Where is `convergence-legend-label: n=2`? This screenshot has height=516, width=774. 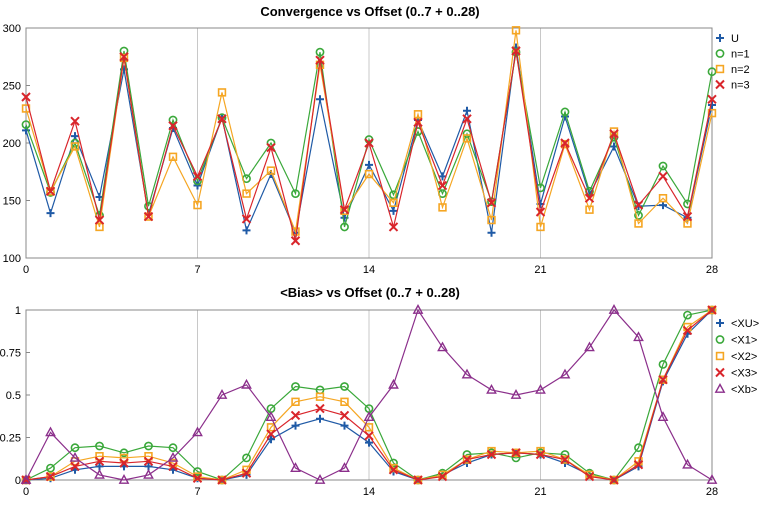
convergence-legend-label: n=2 is located at coordinates (740, 70).